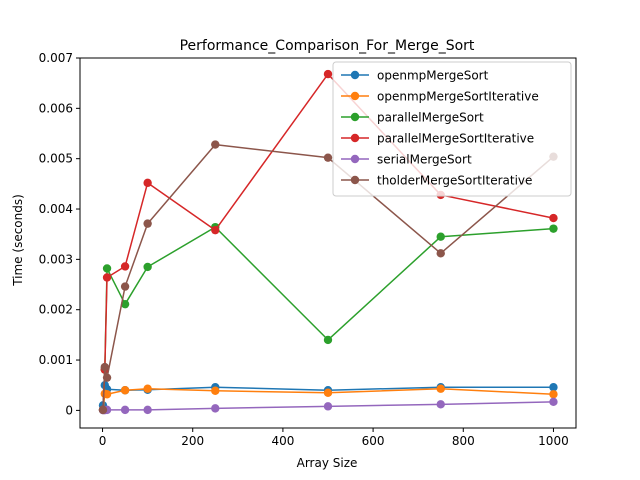 The width and height of the screenshot is (640, 480). I want to click on legend-item: parallelMergeSortIterative, so click(437, 139).